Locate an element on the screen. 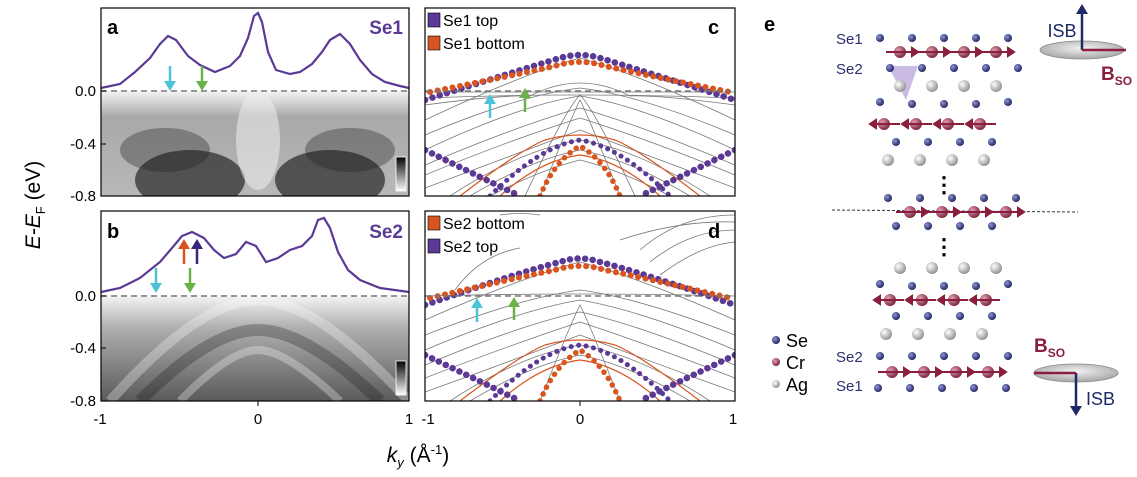 Image resolution: width=1137 pixels, height=477 pixels. panel-b-arpes-image is located at coordinates (255, 348).